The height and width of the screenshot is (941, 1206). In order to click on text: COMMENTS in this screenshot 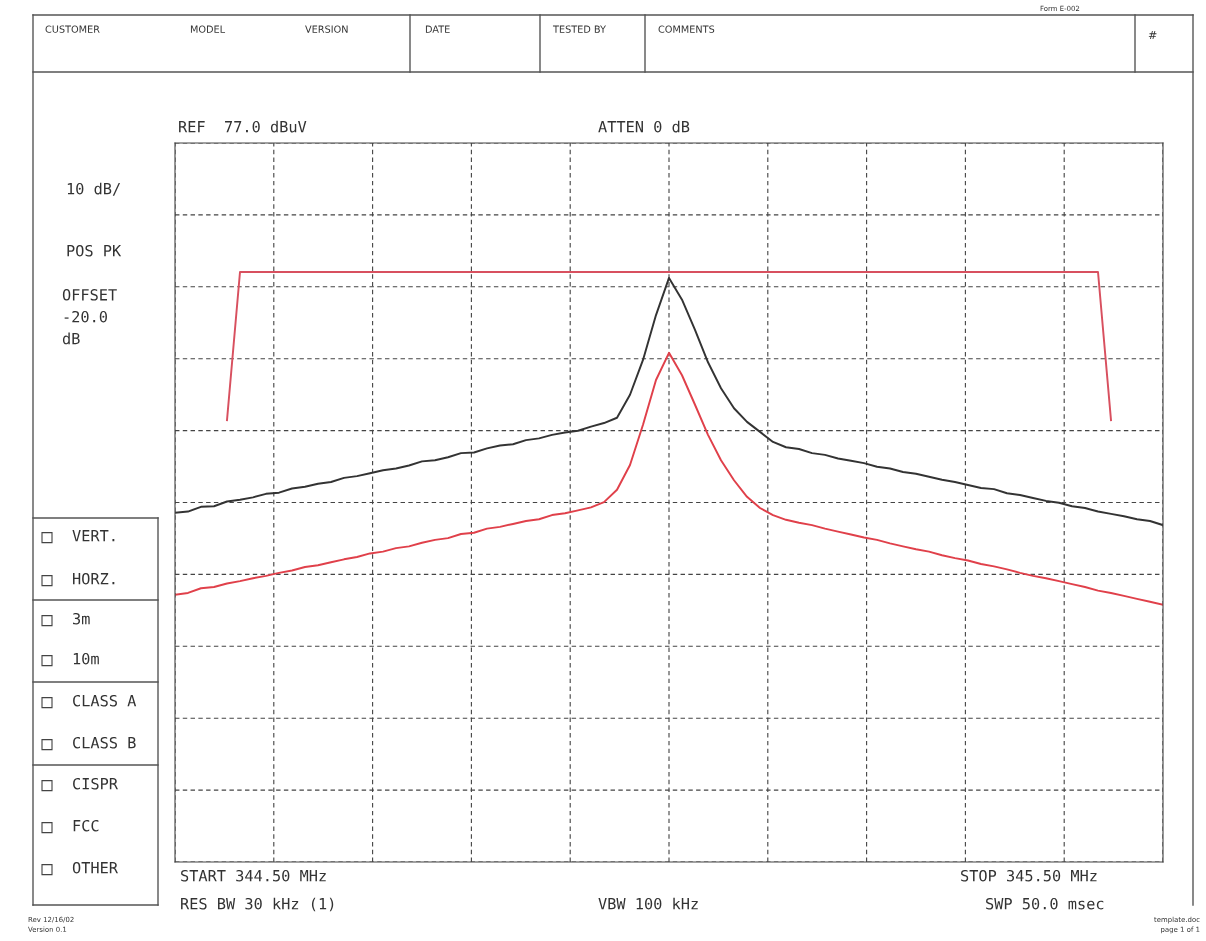, I will do `click(686, 29)`.